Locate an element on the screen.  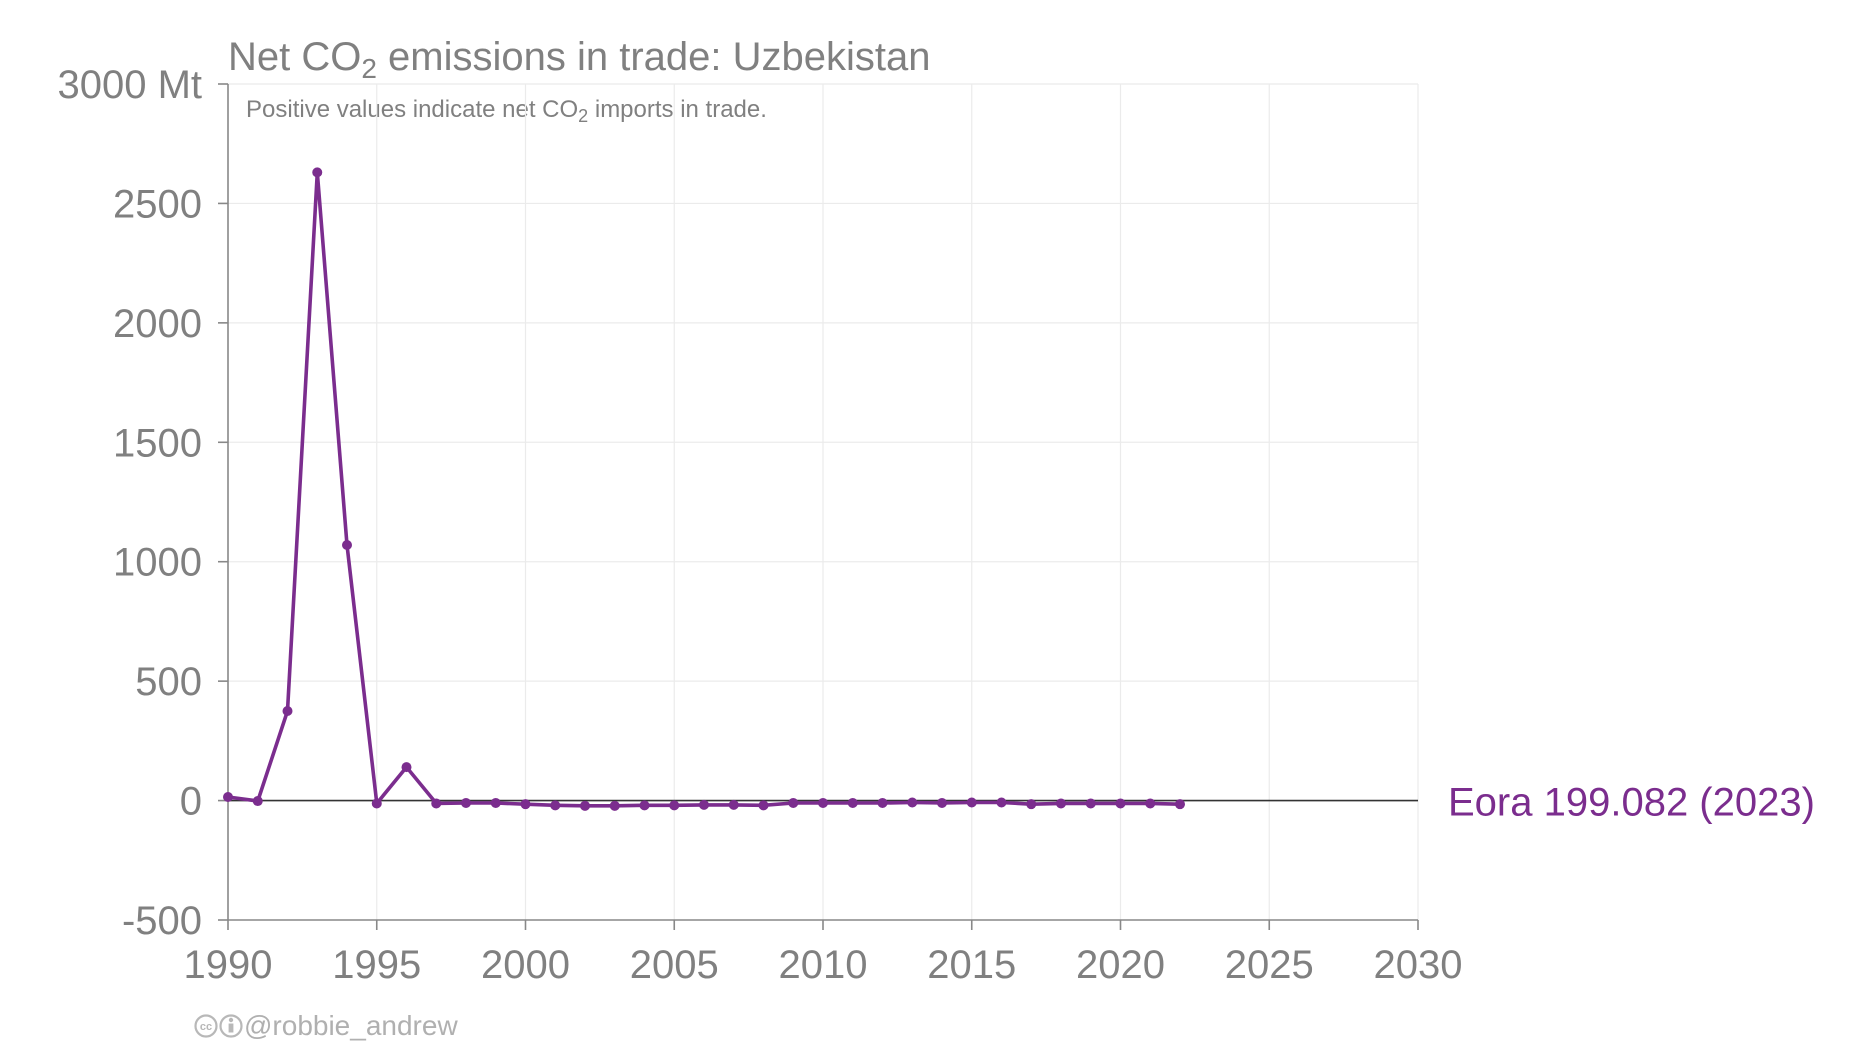
y-tick-label: 2500 is located at coordinates (157, 204).